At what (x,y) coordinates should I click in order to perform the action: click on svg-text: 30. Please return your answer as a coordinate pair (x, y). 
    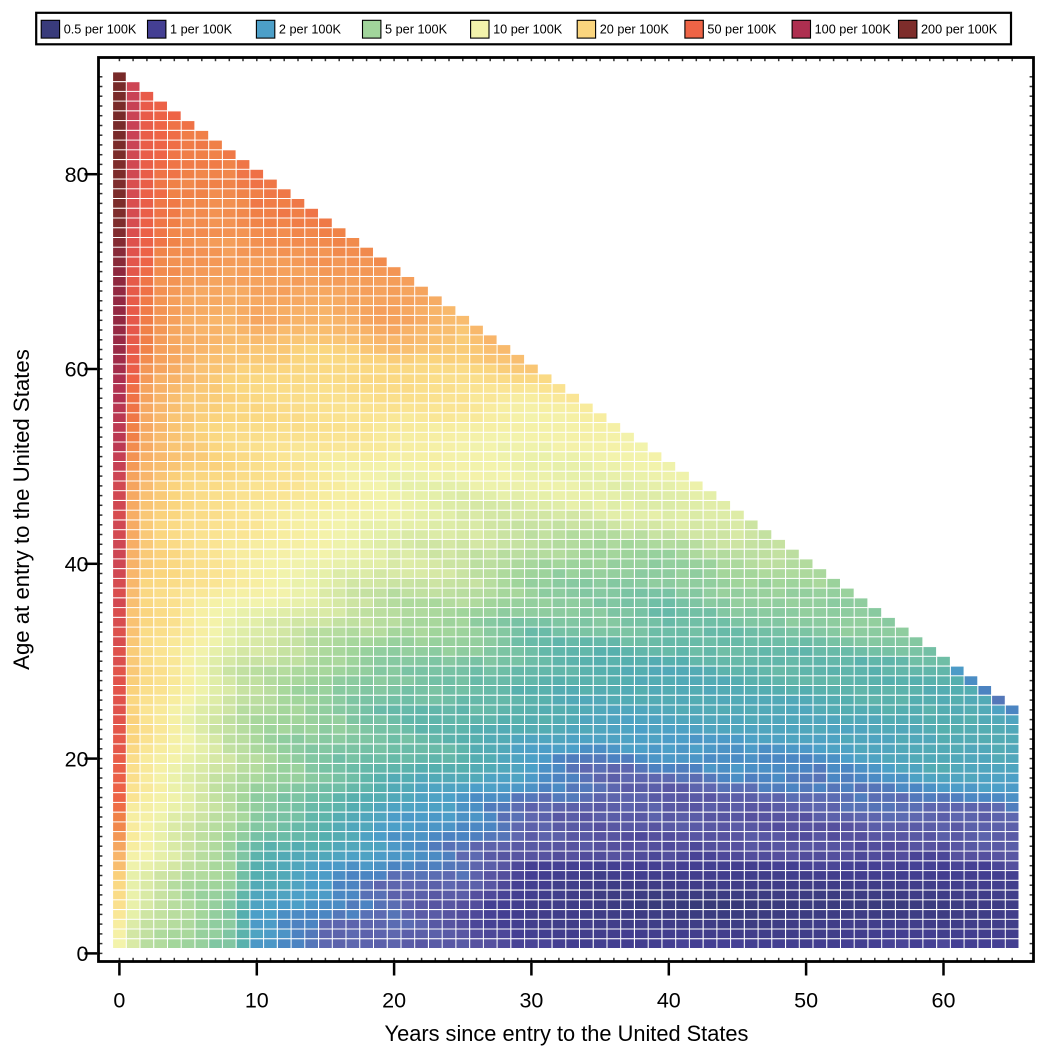
    Looking at the image, I should click on (531, 1001).